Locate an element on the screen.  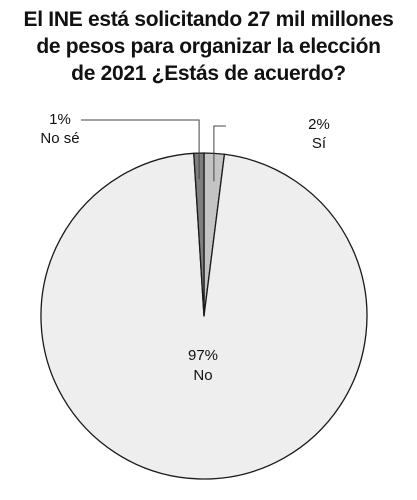
chart-title-line-2: de pesos para organizar la elección is located at coordinates (208, 46).